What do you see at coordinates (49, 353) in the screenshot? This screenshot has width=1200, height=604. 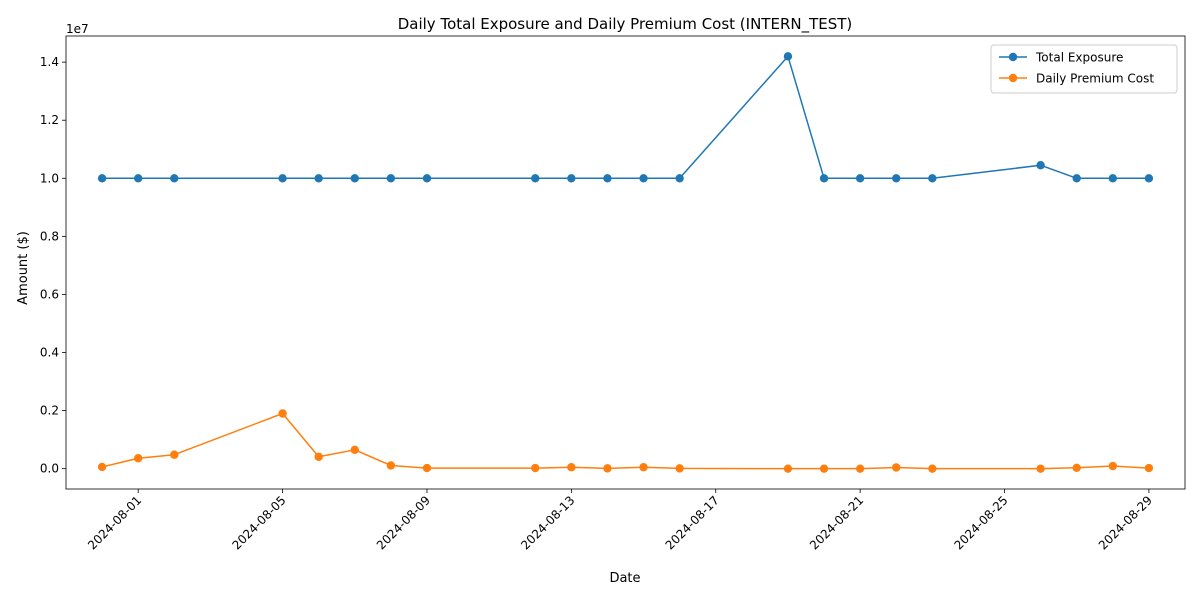 I see `y-tick-label: 0.4` at bounding box center [49, 353].